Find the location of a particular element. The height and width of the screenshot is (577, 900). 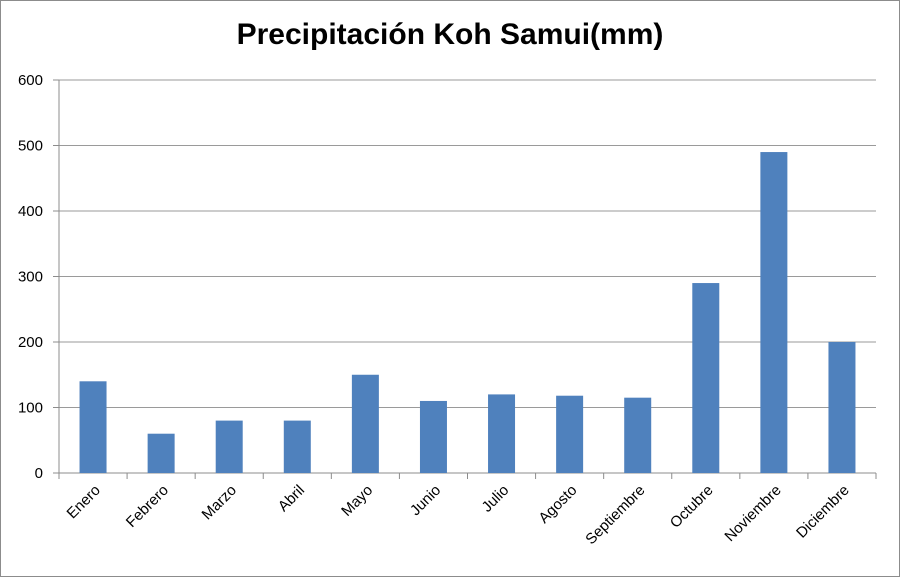

bar-septiembre is located at coordinates (638, 435).